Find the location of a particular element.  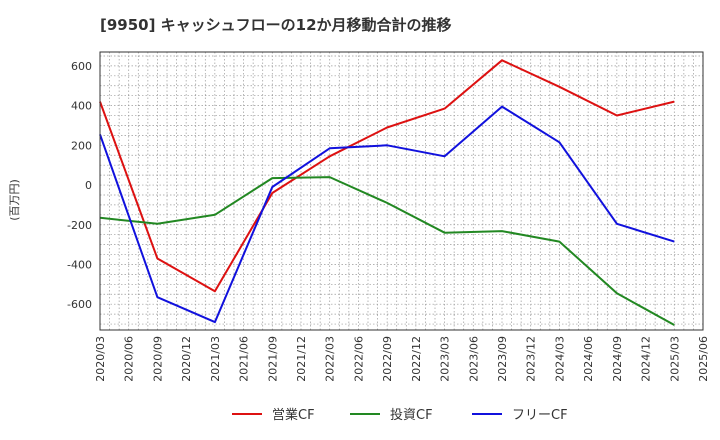

y-tick-labels: -600 -400 -200 0 200 400 600 is located at coordinates (79, 185).